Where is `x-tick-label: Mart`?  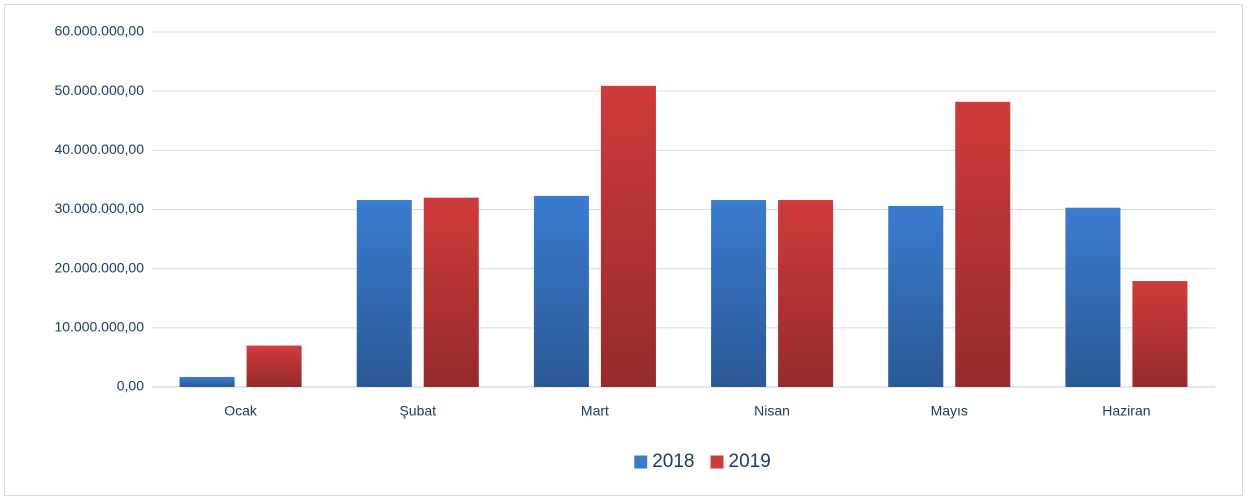 x-tick-label: Mart is located at coordinates (595, 411).